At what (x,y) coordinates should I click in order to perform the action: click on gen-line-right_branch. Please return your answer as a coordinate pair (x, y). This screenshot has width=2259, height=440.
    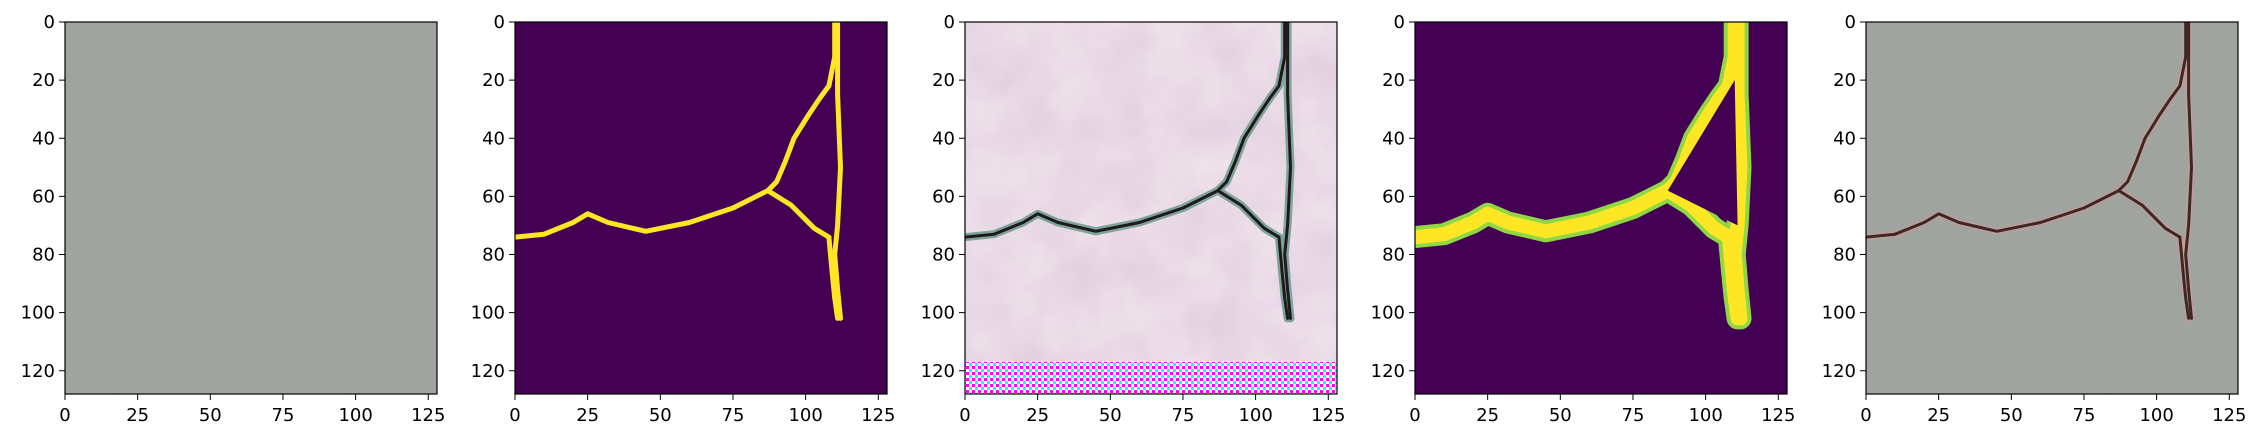
    Looking at the image, I should click on (1251, 107).